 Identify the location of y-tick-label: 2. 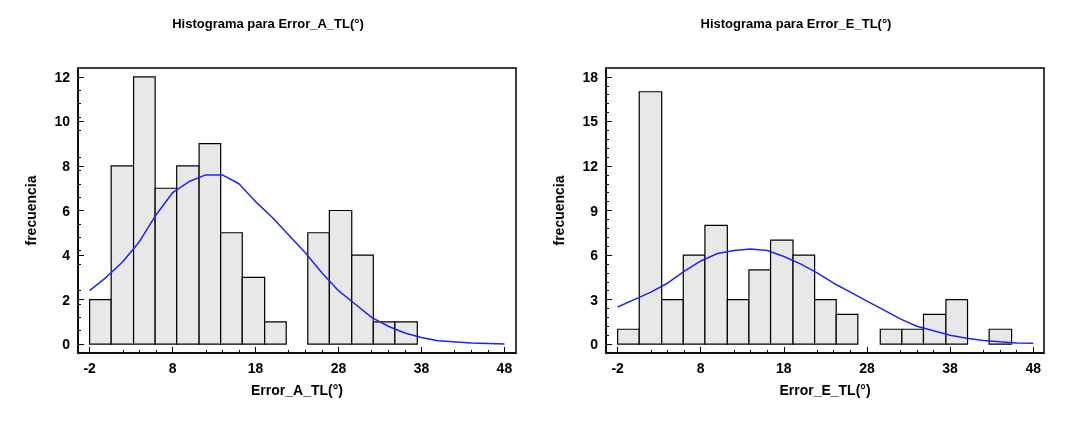
(66, 299).